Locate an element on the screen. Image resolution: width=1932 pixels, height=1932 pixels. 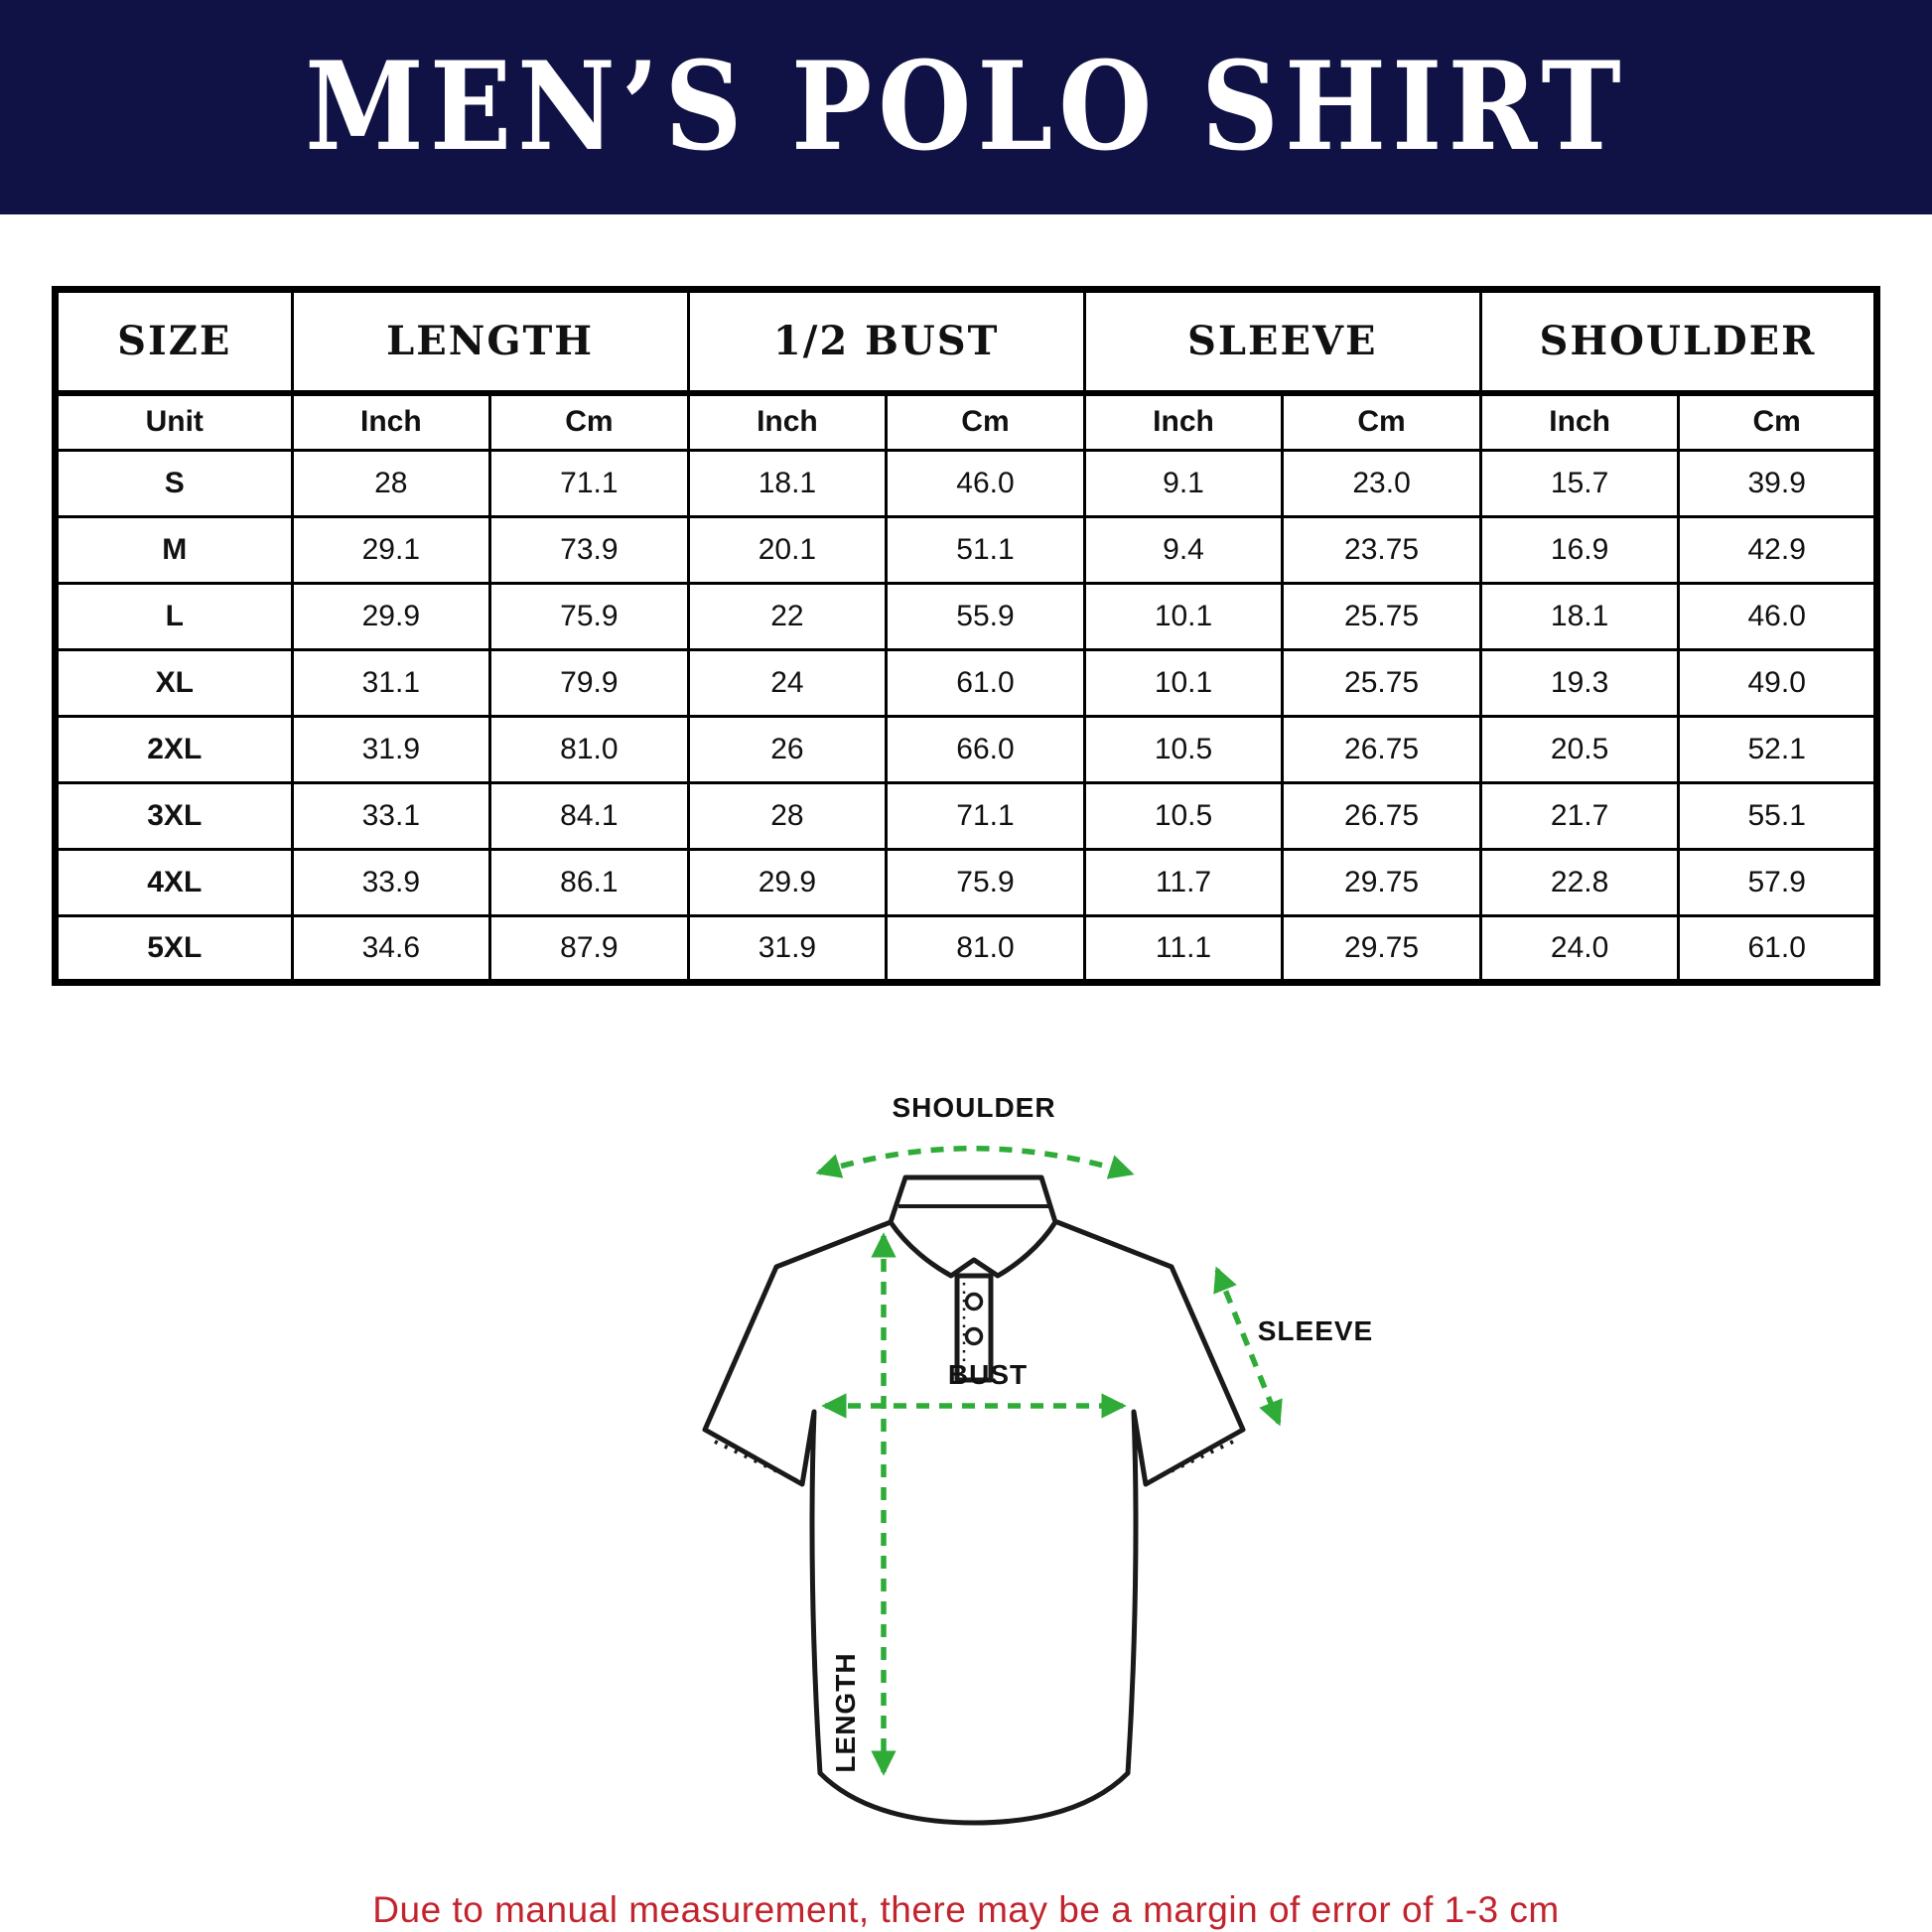
column-group-header: 1/2 BUST is located at coordinates (886, 342).